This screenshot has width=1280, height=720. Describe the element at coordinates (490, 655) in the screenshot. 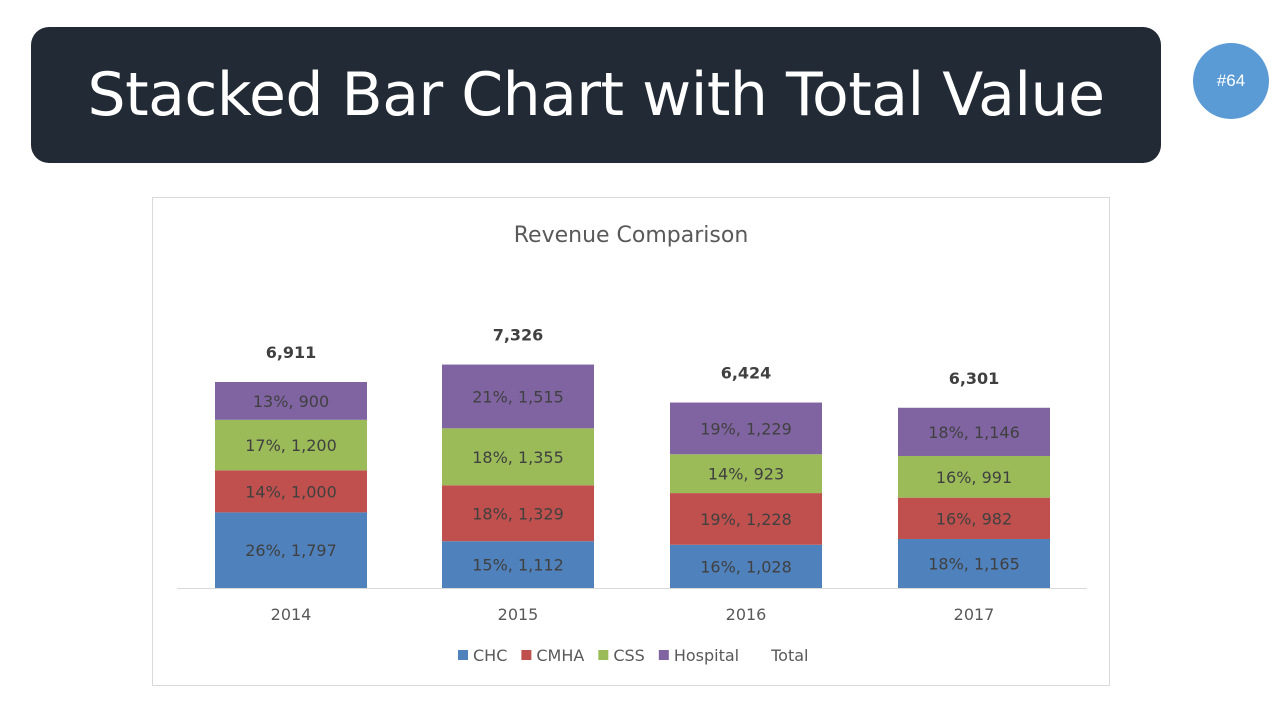

I see `legend-item-chc: CHC` at that location.